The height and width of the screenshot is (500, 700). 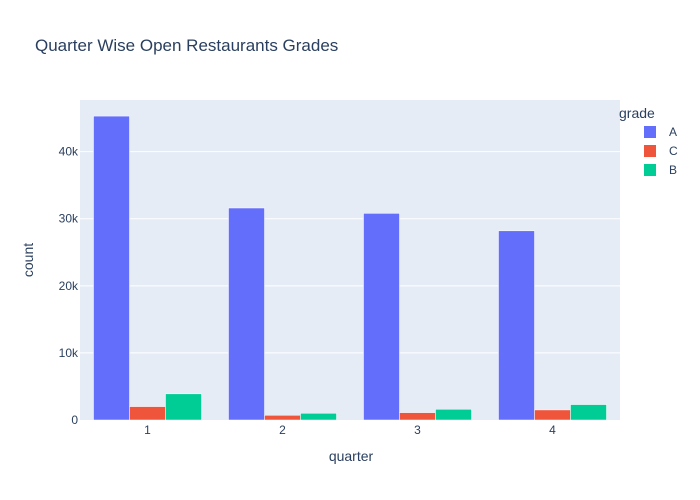 I want to click on legend-label: A, so click(x=673, y=132).